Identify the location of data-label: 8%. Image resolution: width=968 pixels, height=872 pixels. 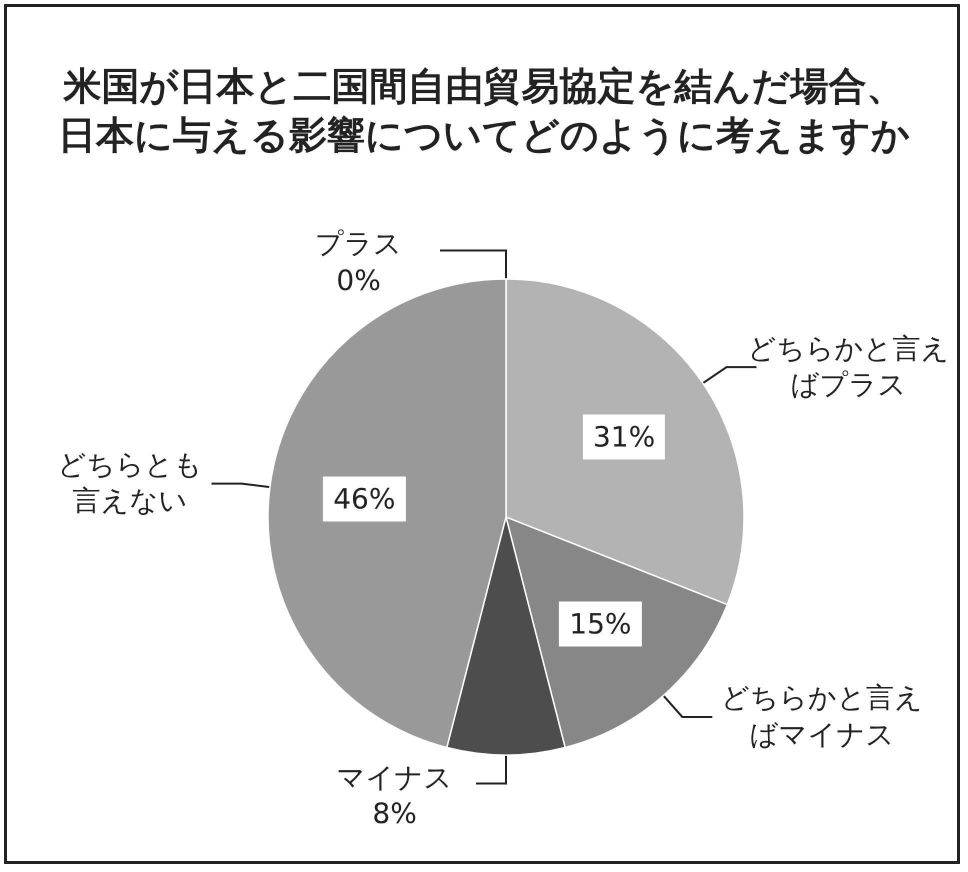
(394, 814).